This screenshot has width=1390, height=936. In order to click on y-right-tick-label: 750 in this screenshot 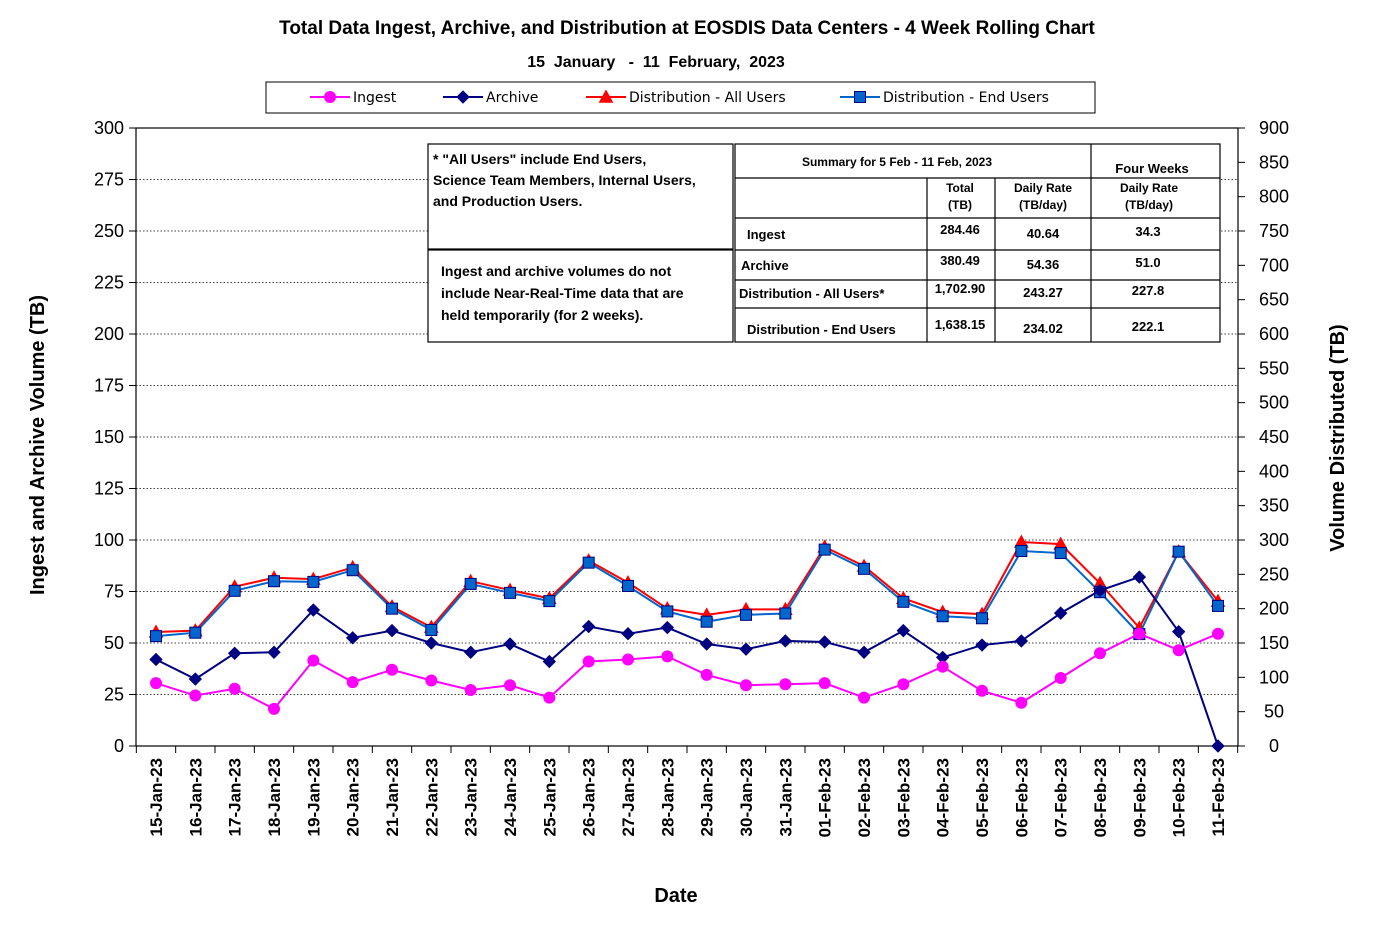, I will do `click(1274, 231)`.